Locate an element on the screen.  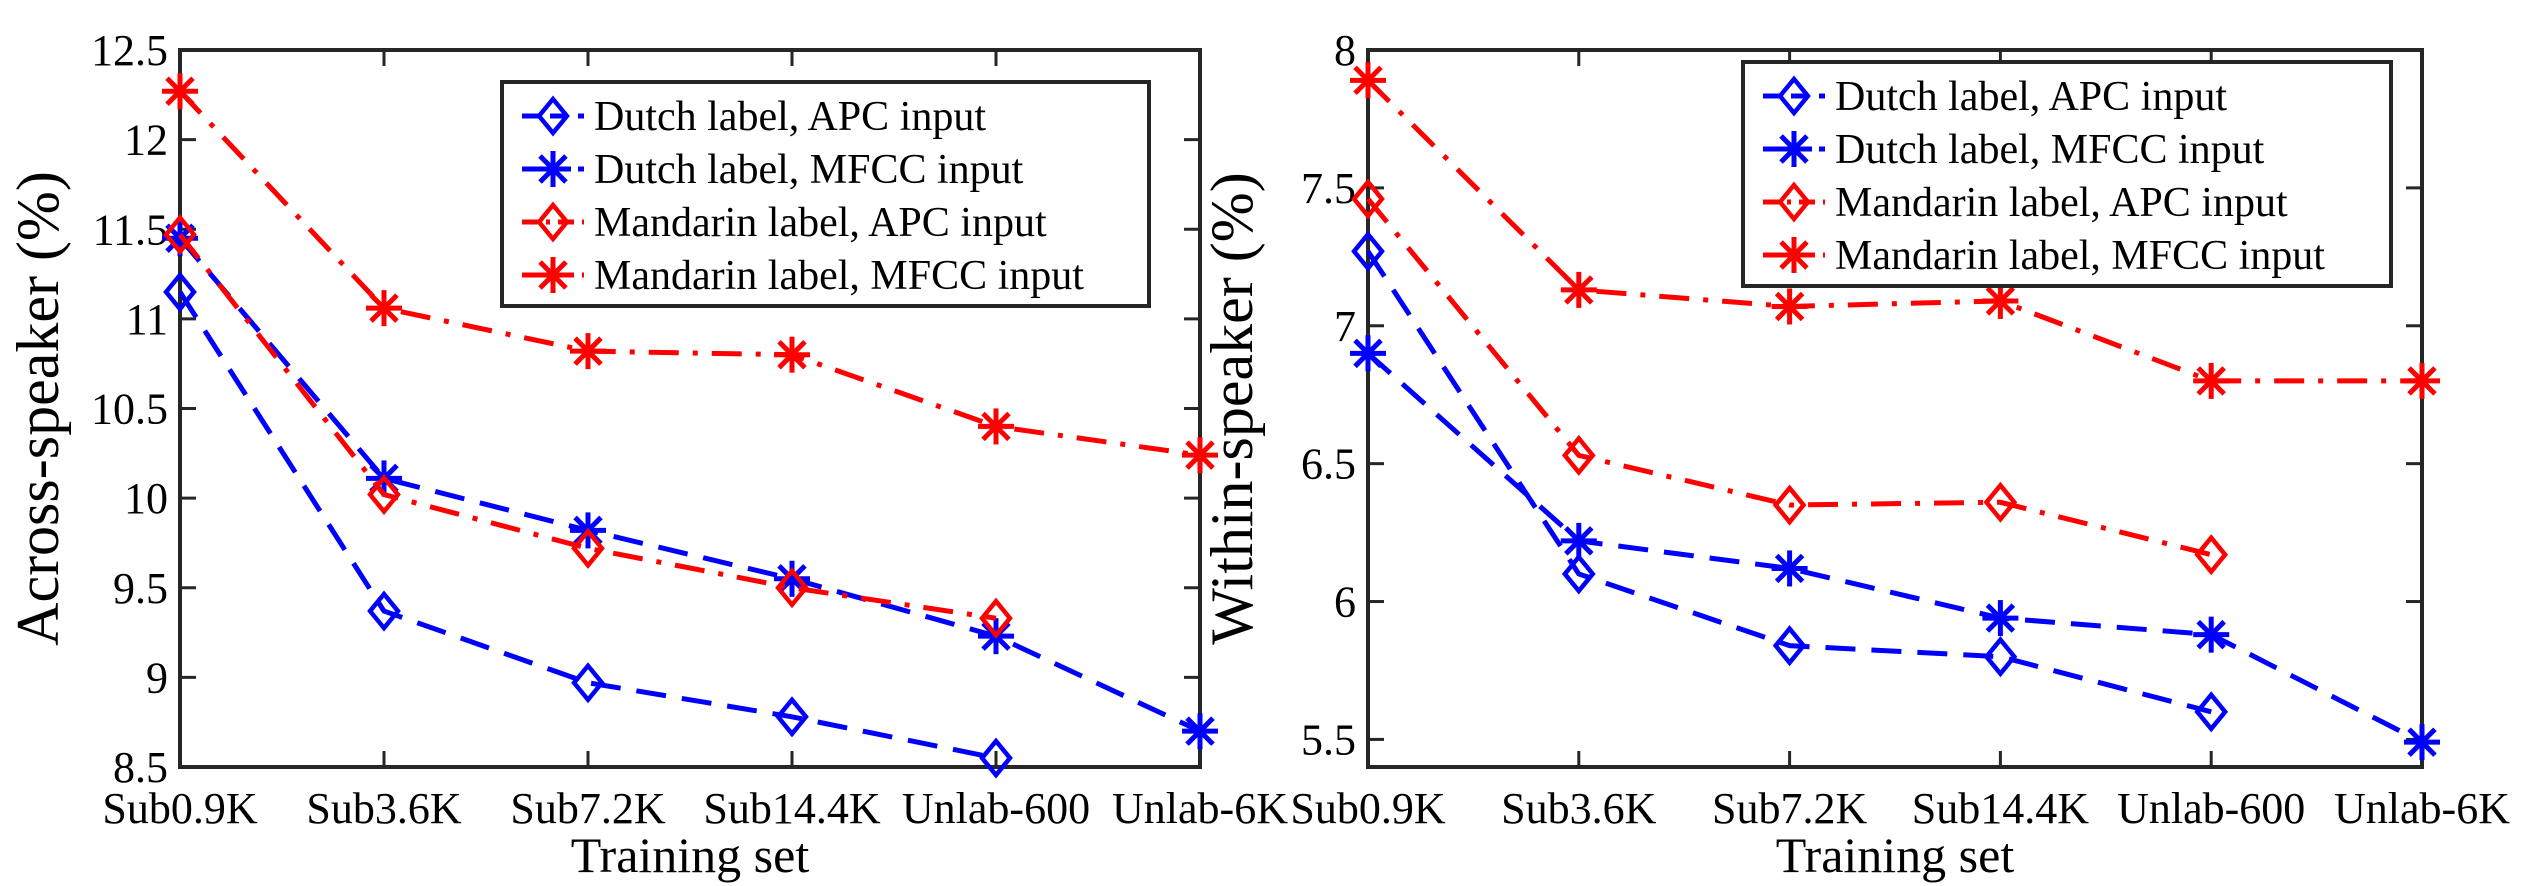
y-tick-label: 5.5 is located at coordinates (1328, 739).